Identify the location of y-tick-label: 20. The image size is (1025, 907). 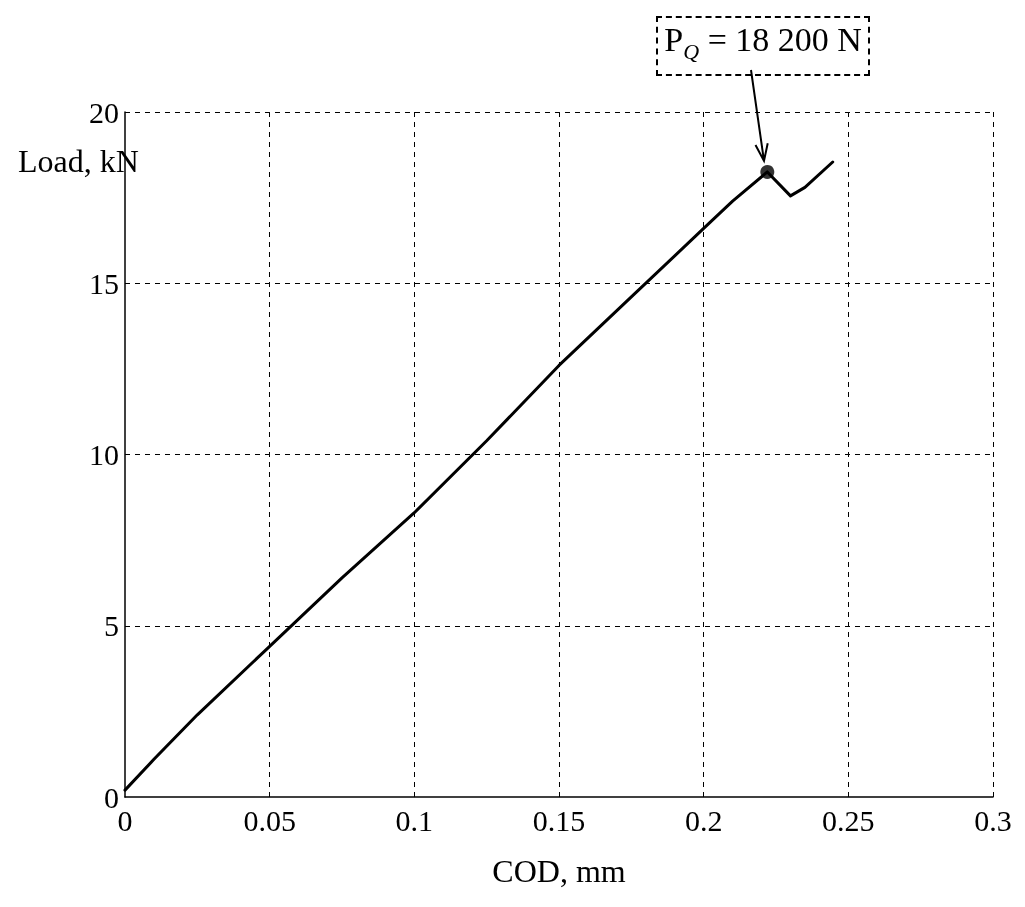
(104, 112).